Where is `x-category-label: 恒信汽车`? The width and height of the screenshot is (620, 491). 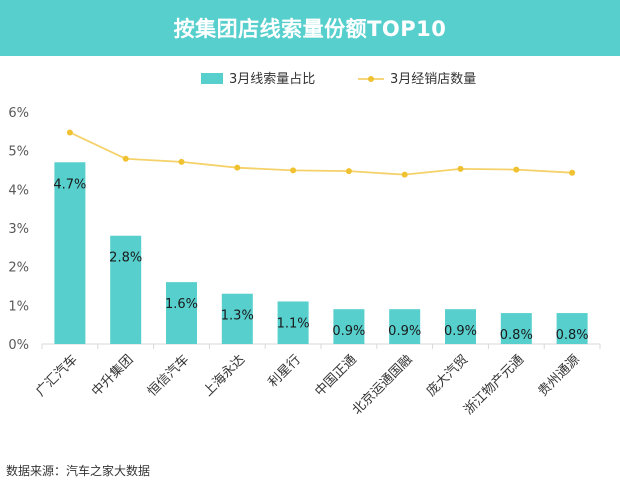
x-category-label: 恒信汽车 is located at coordinates (168, 376).